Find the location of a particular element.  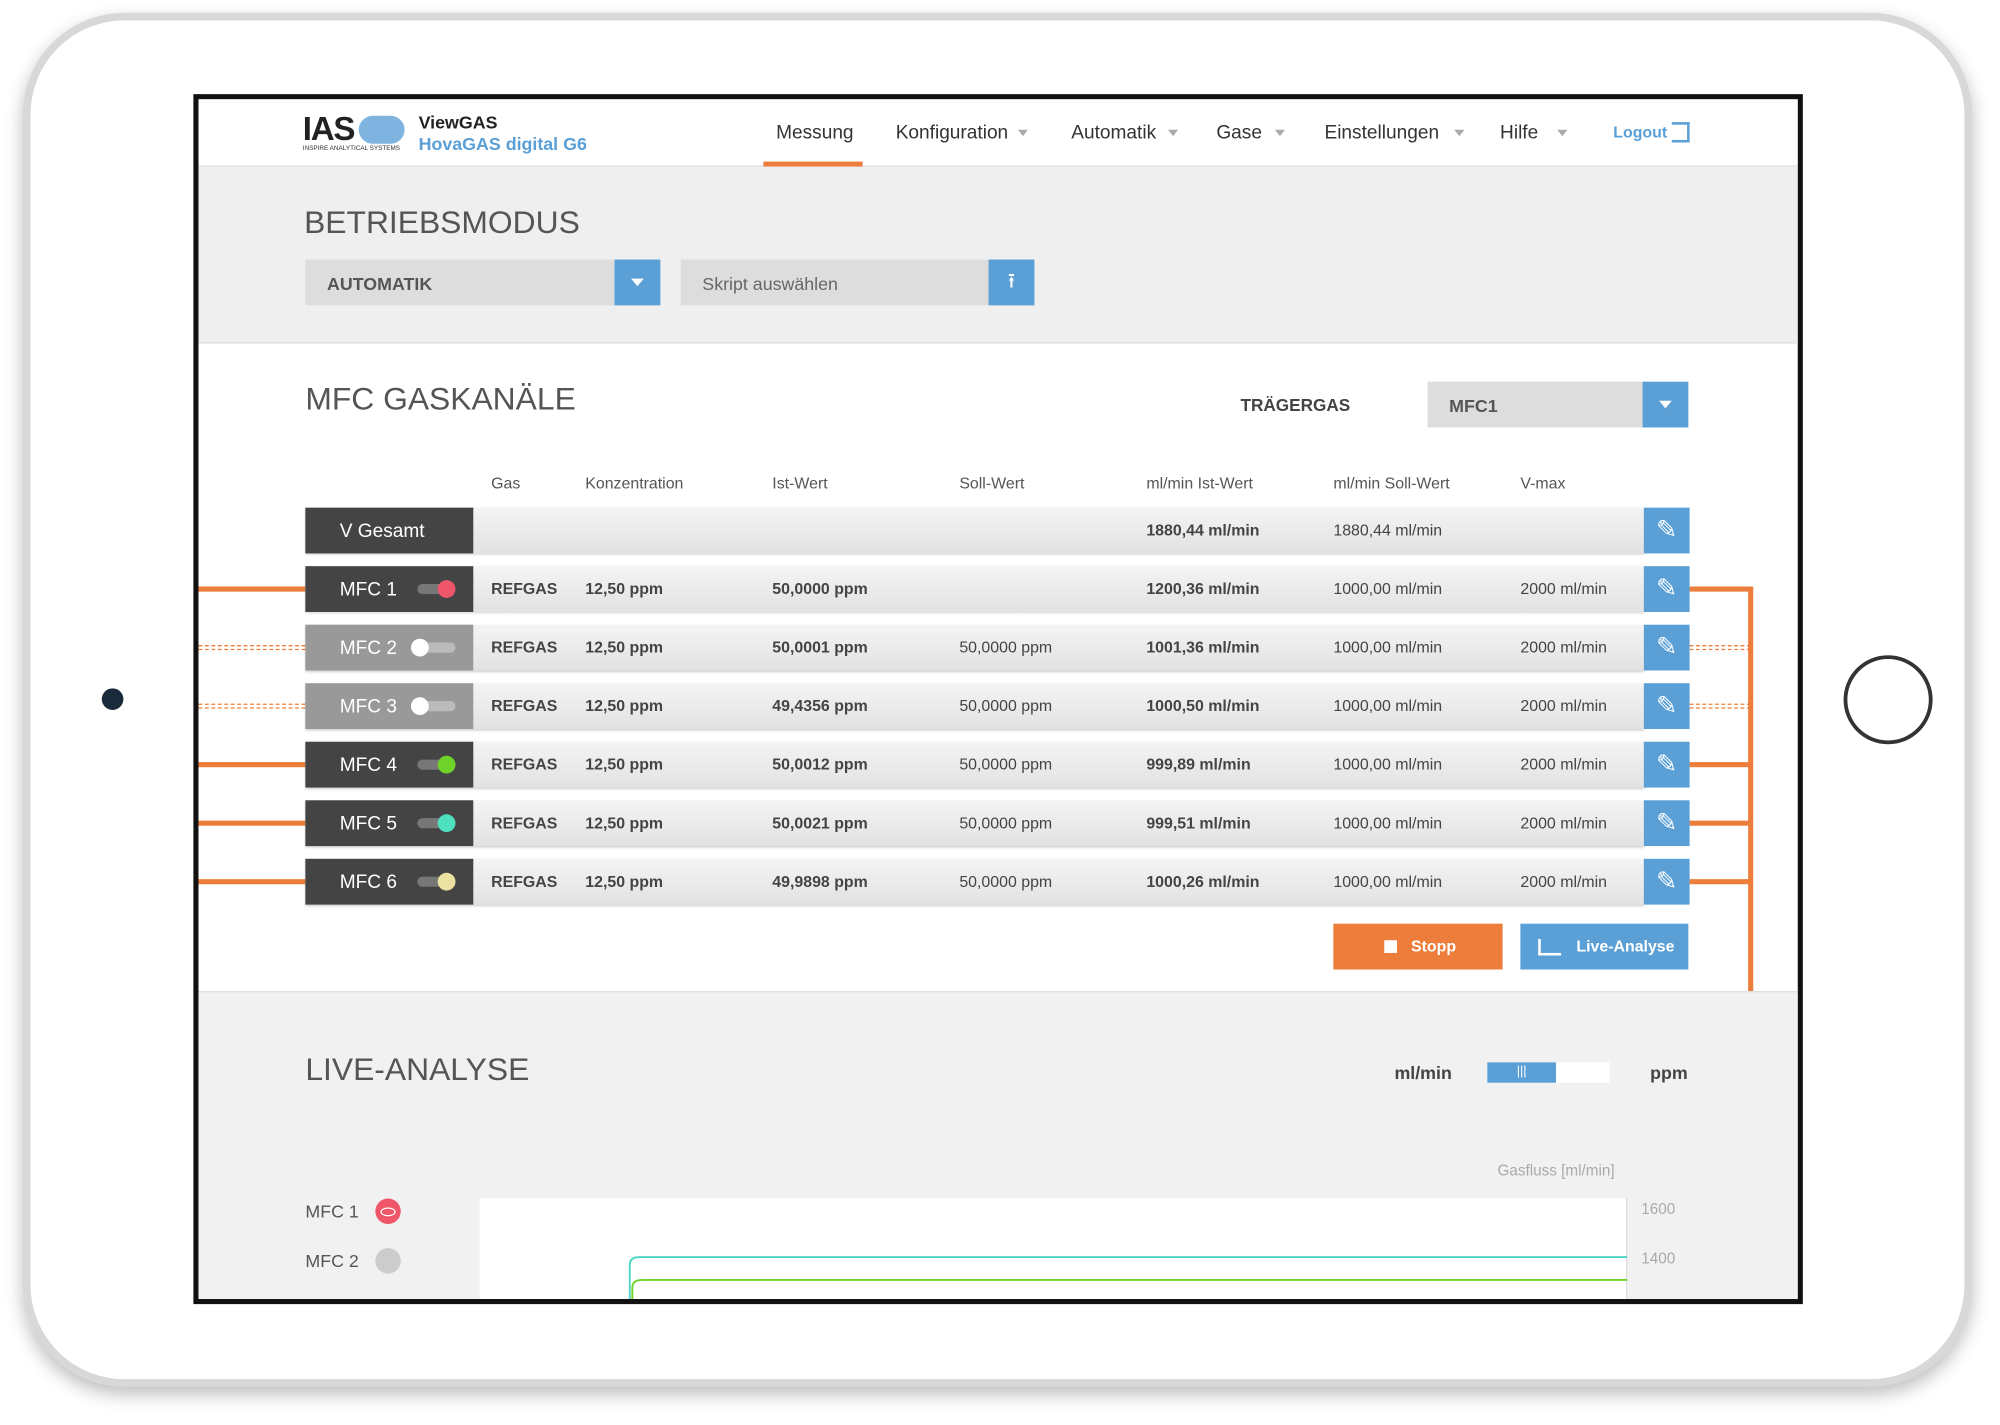

nav-item: Konfiguration is located at coordinates (952, 133).